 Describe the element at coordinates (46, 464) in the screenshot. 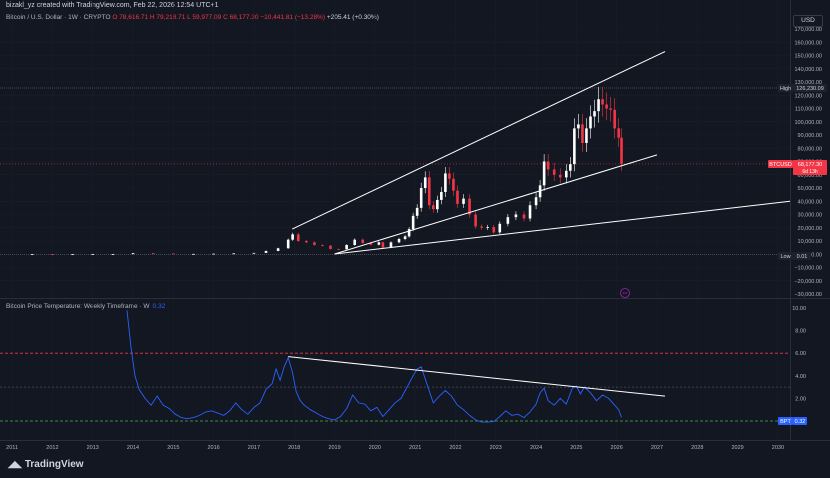

I see `tradingview-logo: ◢◣ TradingView` at that location.